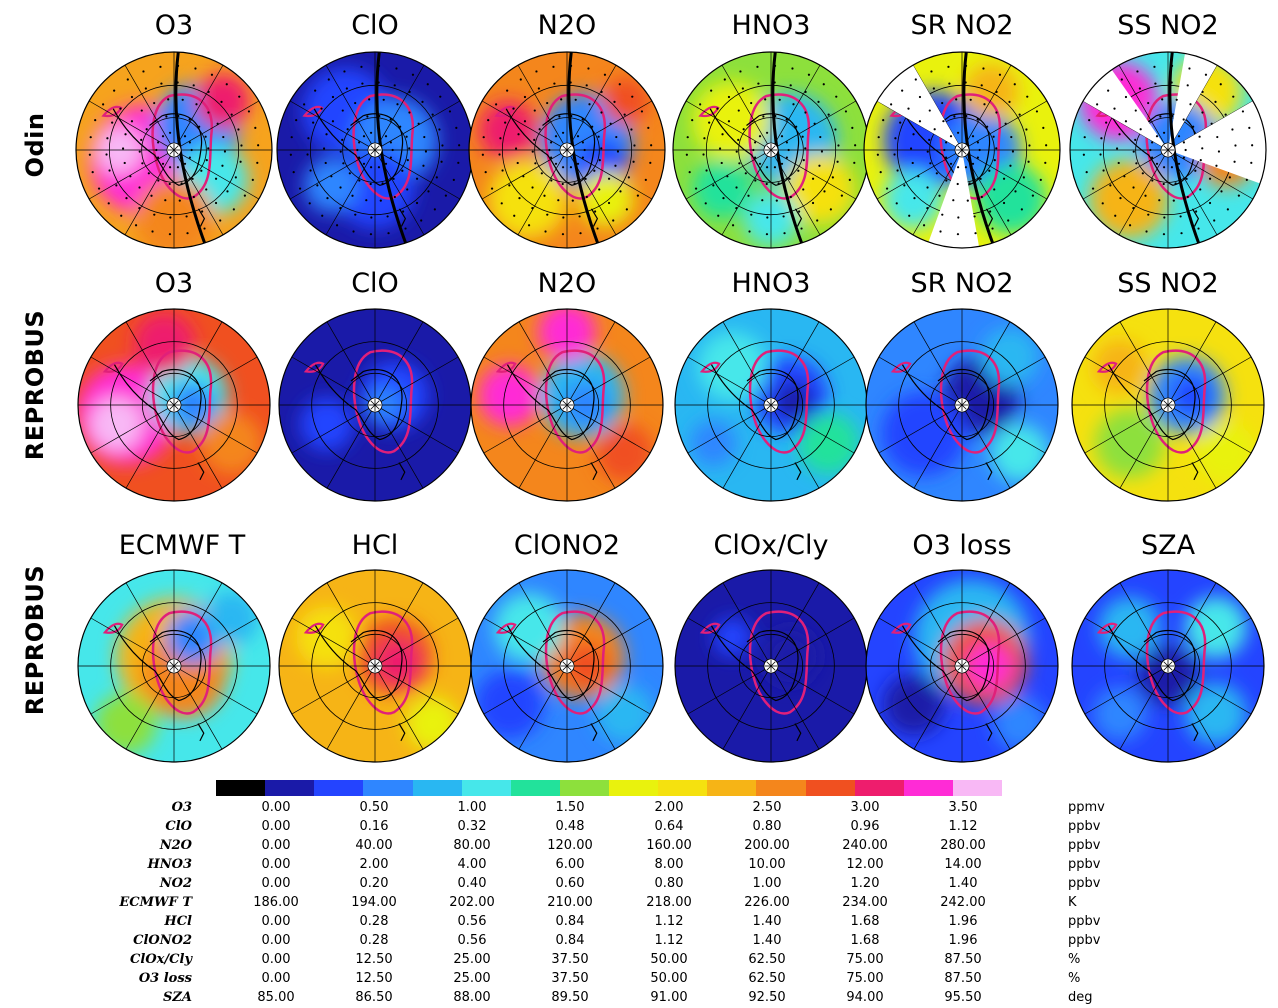 The height and width of the screenshot is (1008, 1278). I want to click on legend-unit: deg, so click(1080, 997).